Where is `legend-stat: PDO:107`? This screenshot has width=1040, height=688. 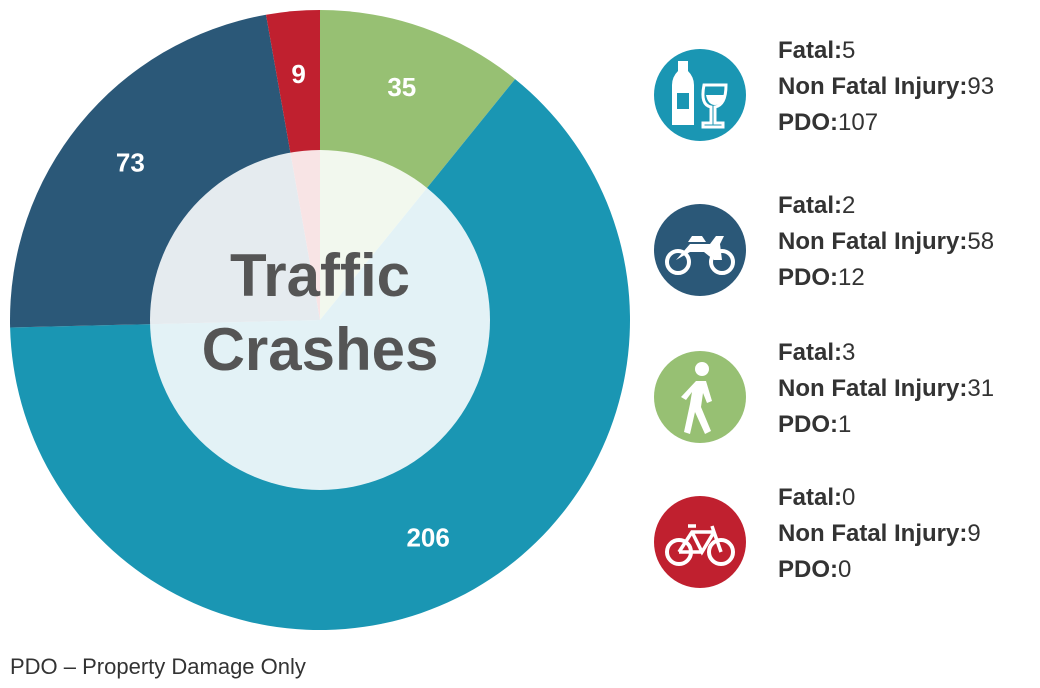 legend-stat: PDO:107 is located at coordinates (828, 122).